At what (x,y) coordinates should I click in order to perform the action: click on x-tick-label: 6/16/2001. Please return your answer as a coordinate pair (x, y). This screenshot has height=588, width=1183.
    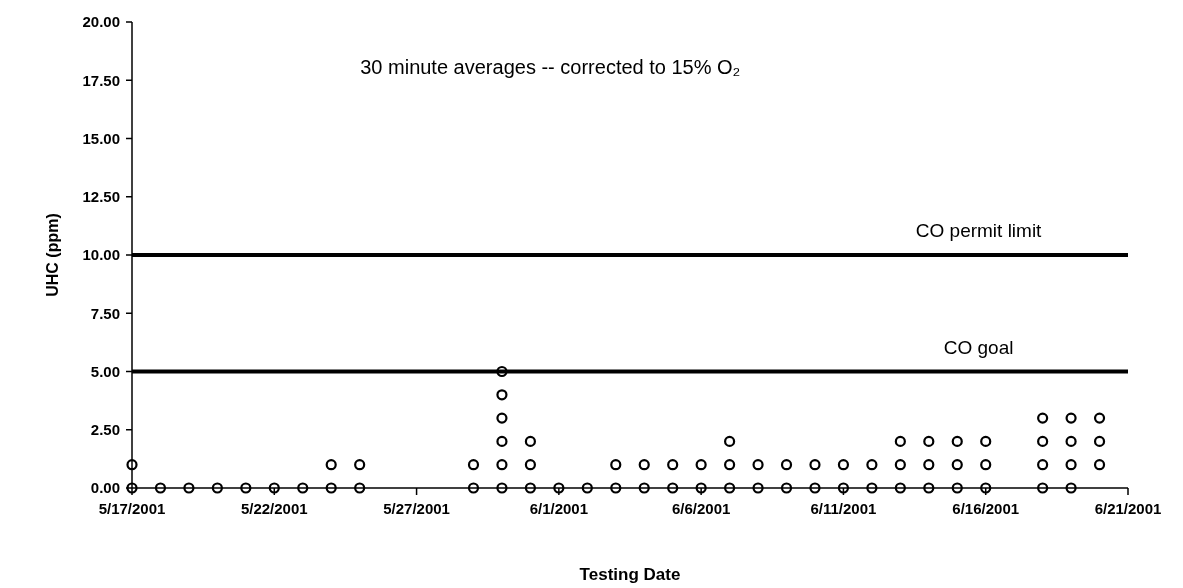
    Looking at the image, I should click on (986, 508).